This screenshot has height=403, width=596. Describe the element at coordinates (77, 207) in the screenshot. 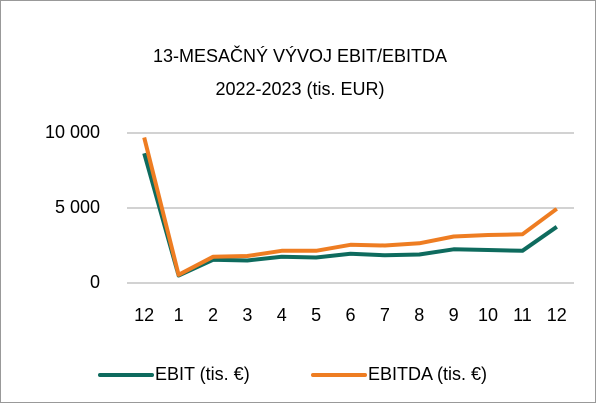

I see `y-tick-label: 5 000` at that location.